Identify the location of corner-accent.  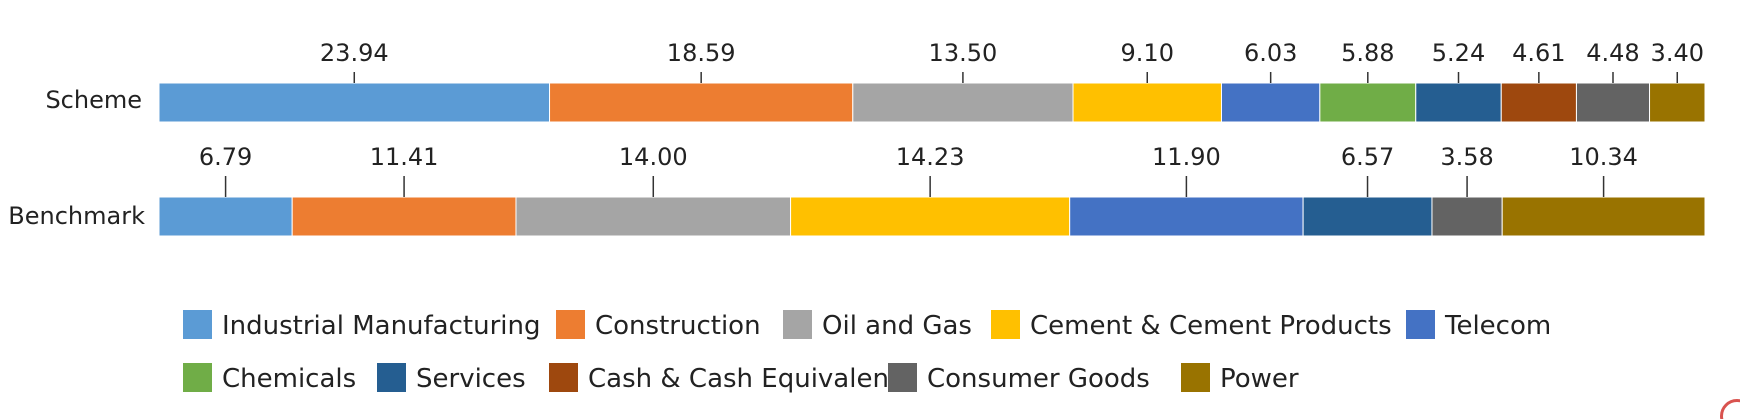
(1729, 409).